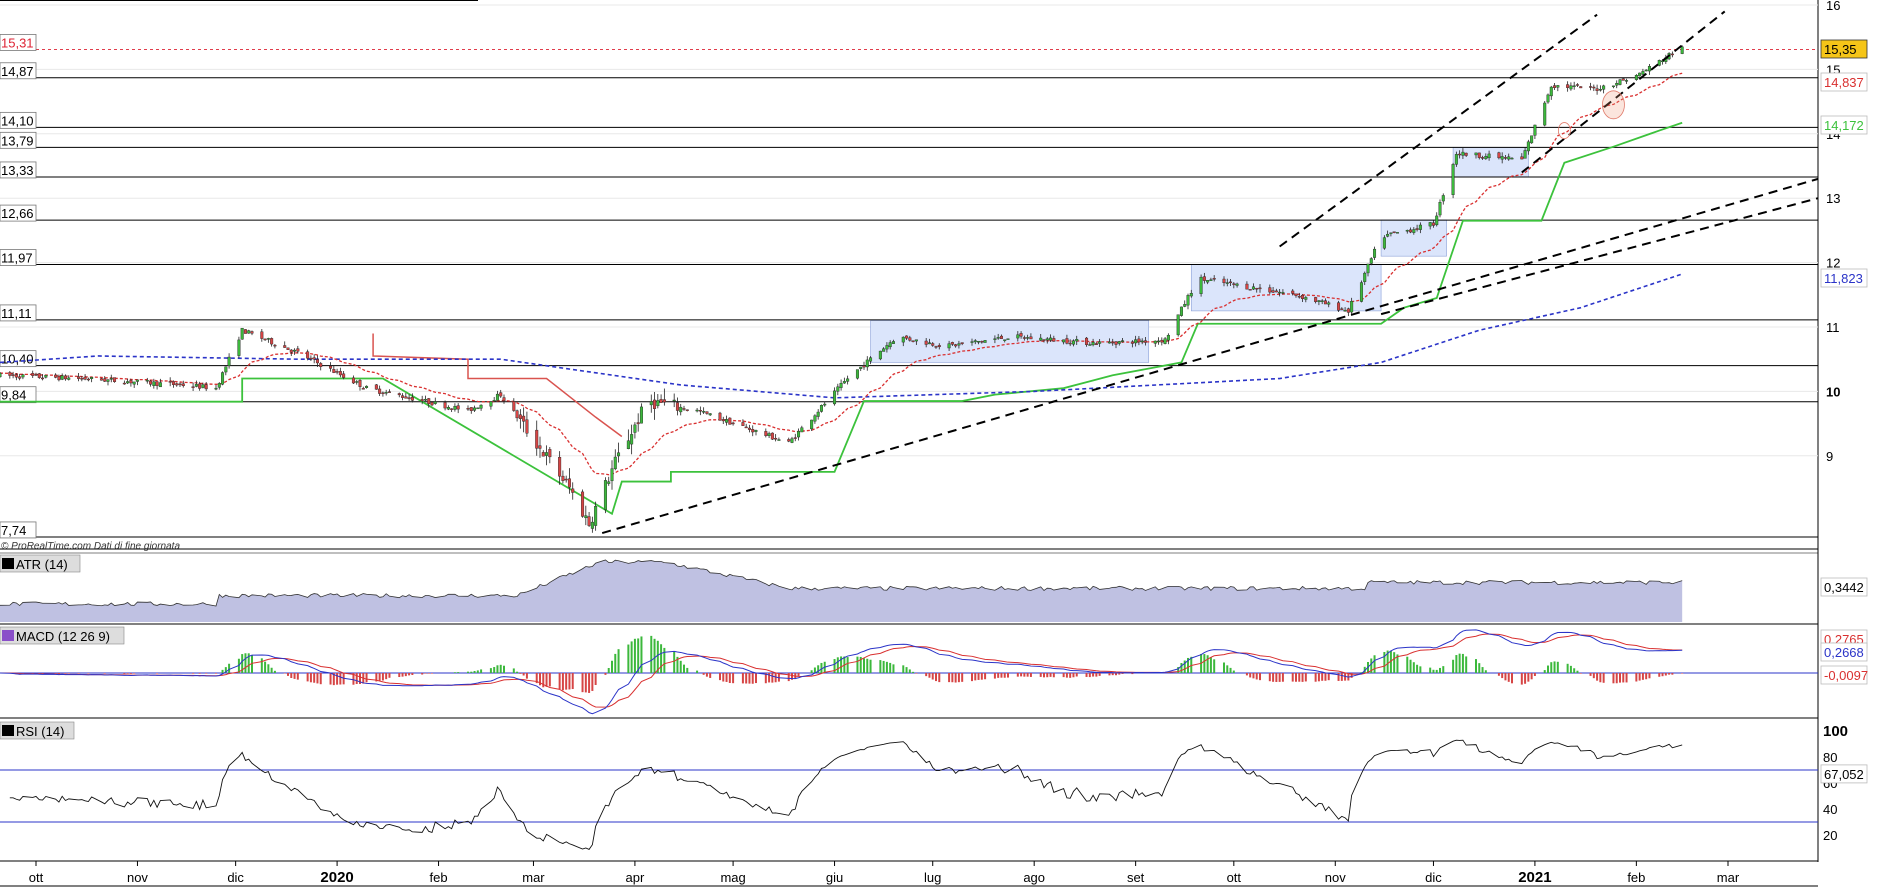 The width and height of the screenshot is (1877, 889). Describe the element at coordinates (1830, 757) in the screenshot. I see `rsi-tick-label: 80` at that location.